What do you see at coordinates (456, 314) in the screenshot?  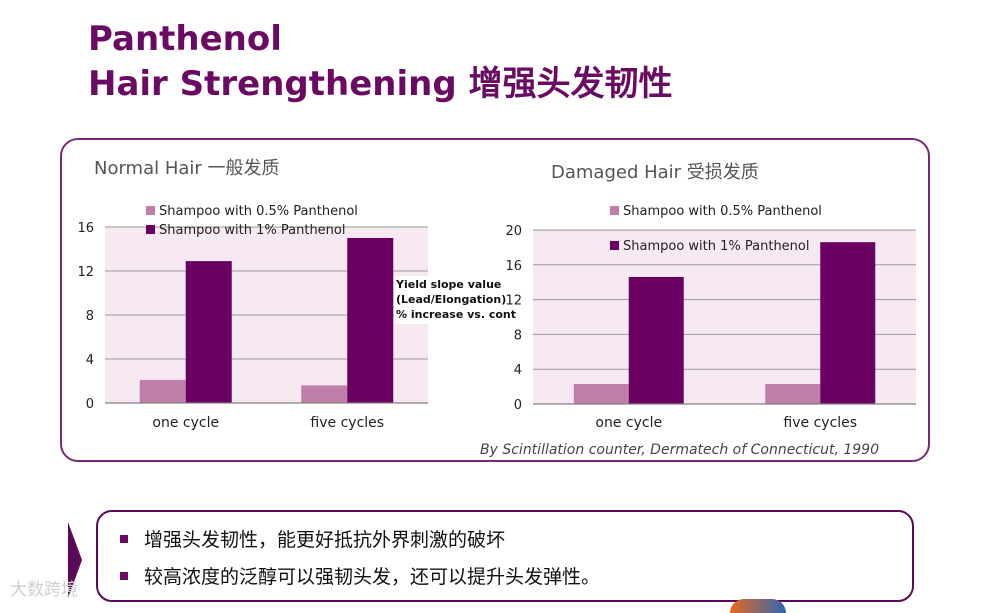 I see `y-axis-label: % increase vs. cont` at bounding box center [456, 314].